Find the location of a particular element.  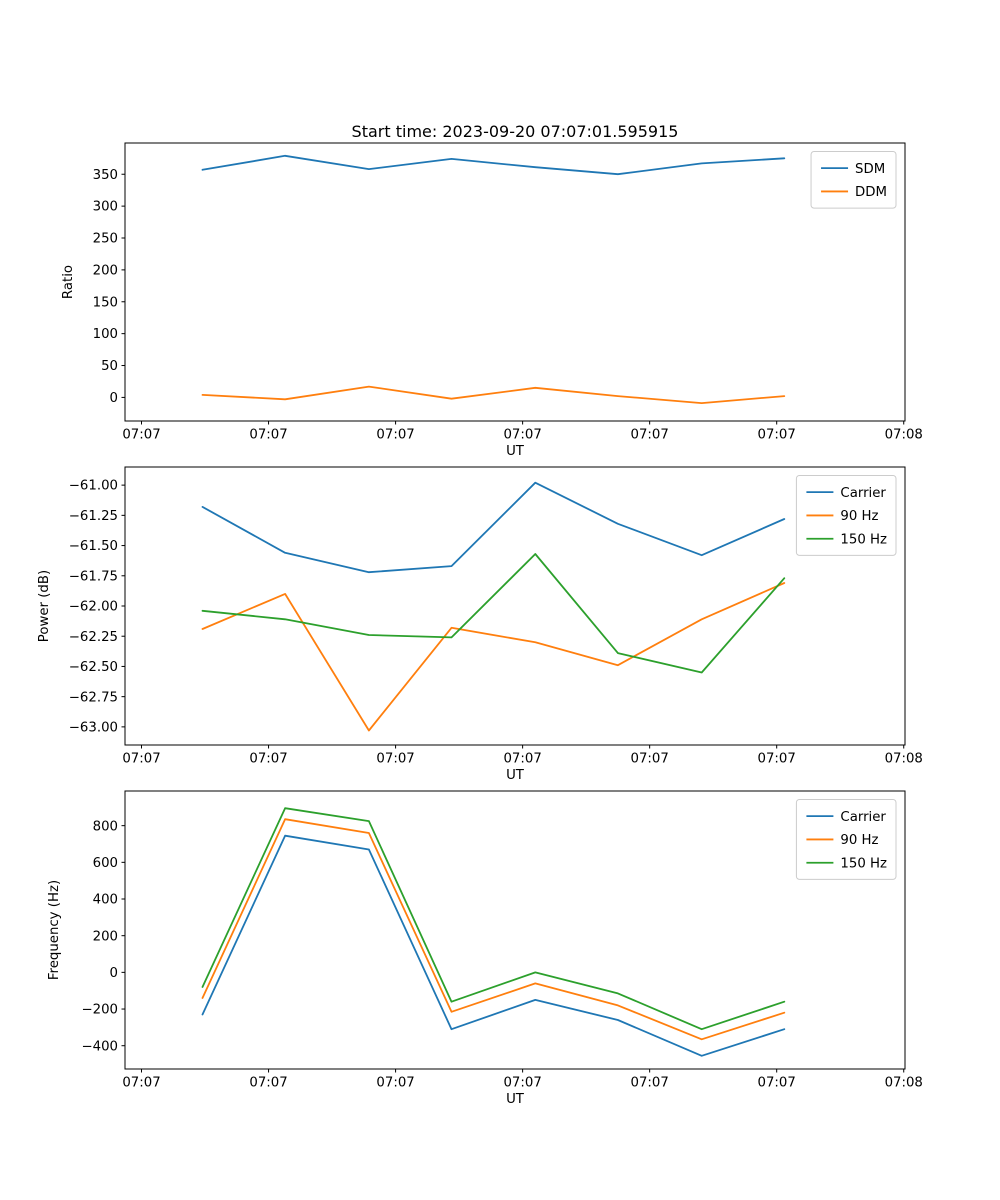

y-tick-label: 300 is located at coordinates (105, 207).